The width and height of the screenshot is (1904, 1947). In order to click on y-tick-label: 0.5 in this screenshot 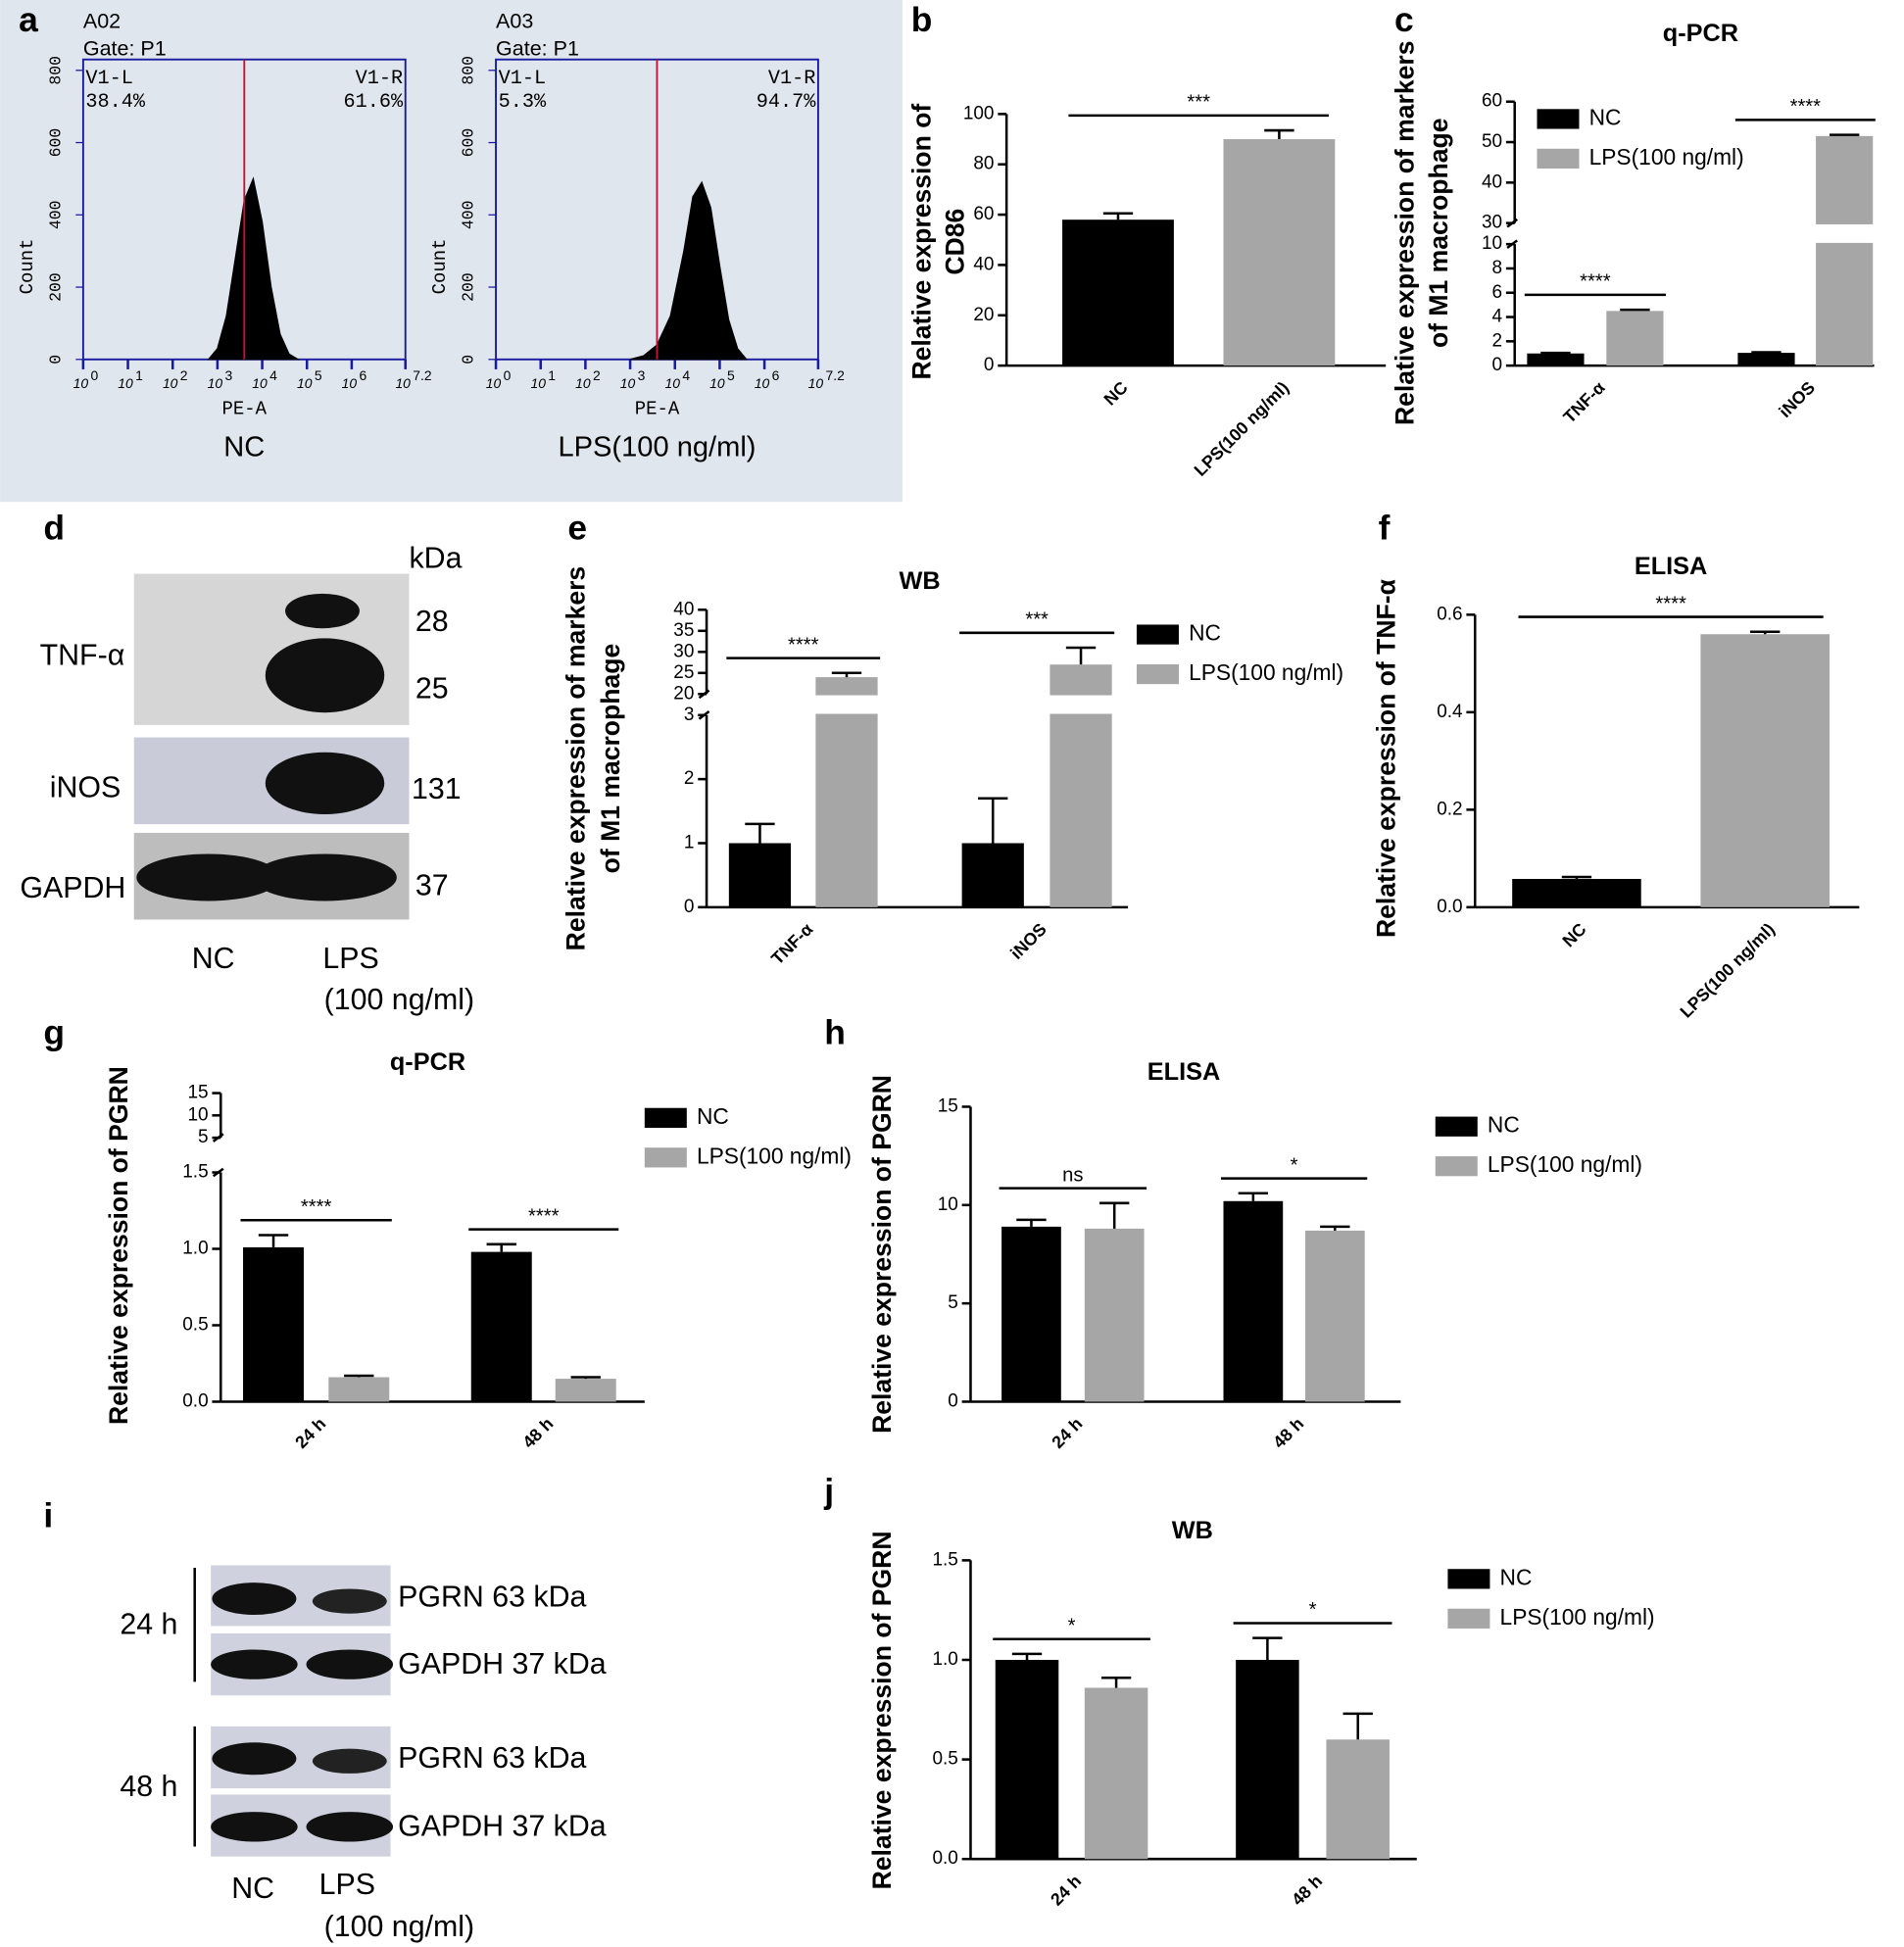, I will do `click(944, 1759)`.